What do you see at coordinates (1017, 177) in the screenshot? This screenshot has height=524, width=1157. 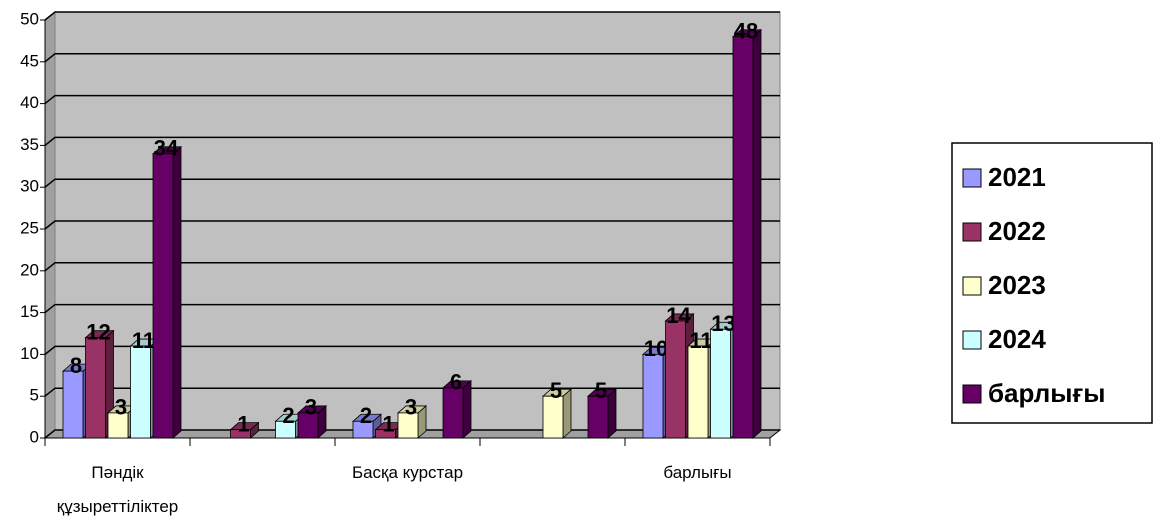 I see `legend-label: 2021` at bounding box center [1017, 177].